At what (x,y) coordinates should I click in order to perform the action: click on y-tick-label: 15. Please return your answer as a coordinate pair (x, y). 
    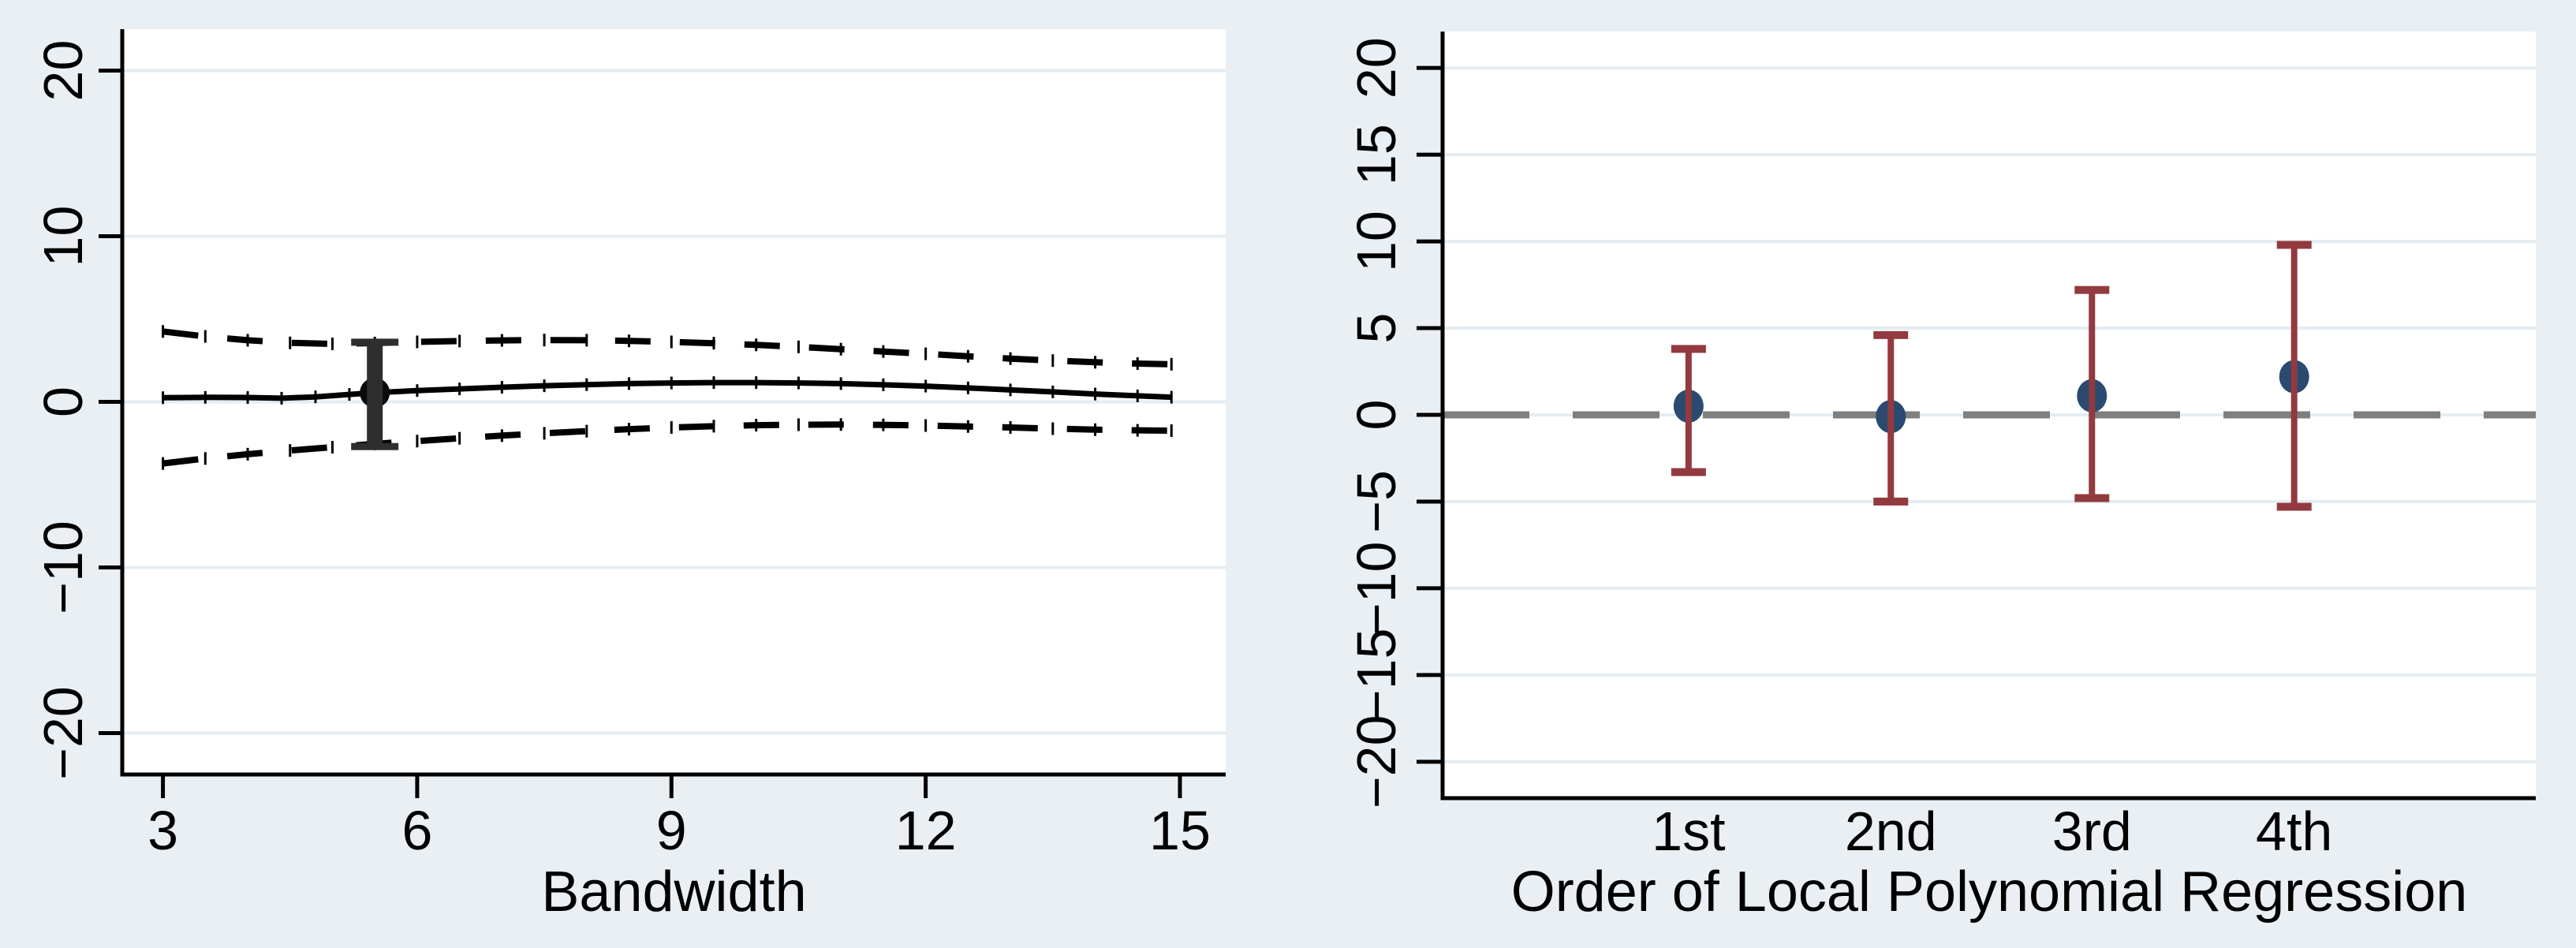
    Looking at the image, I should click on (1376, 154).